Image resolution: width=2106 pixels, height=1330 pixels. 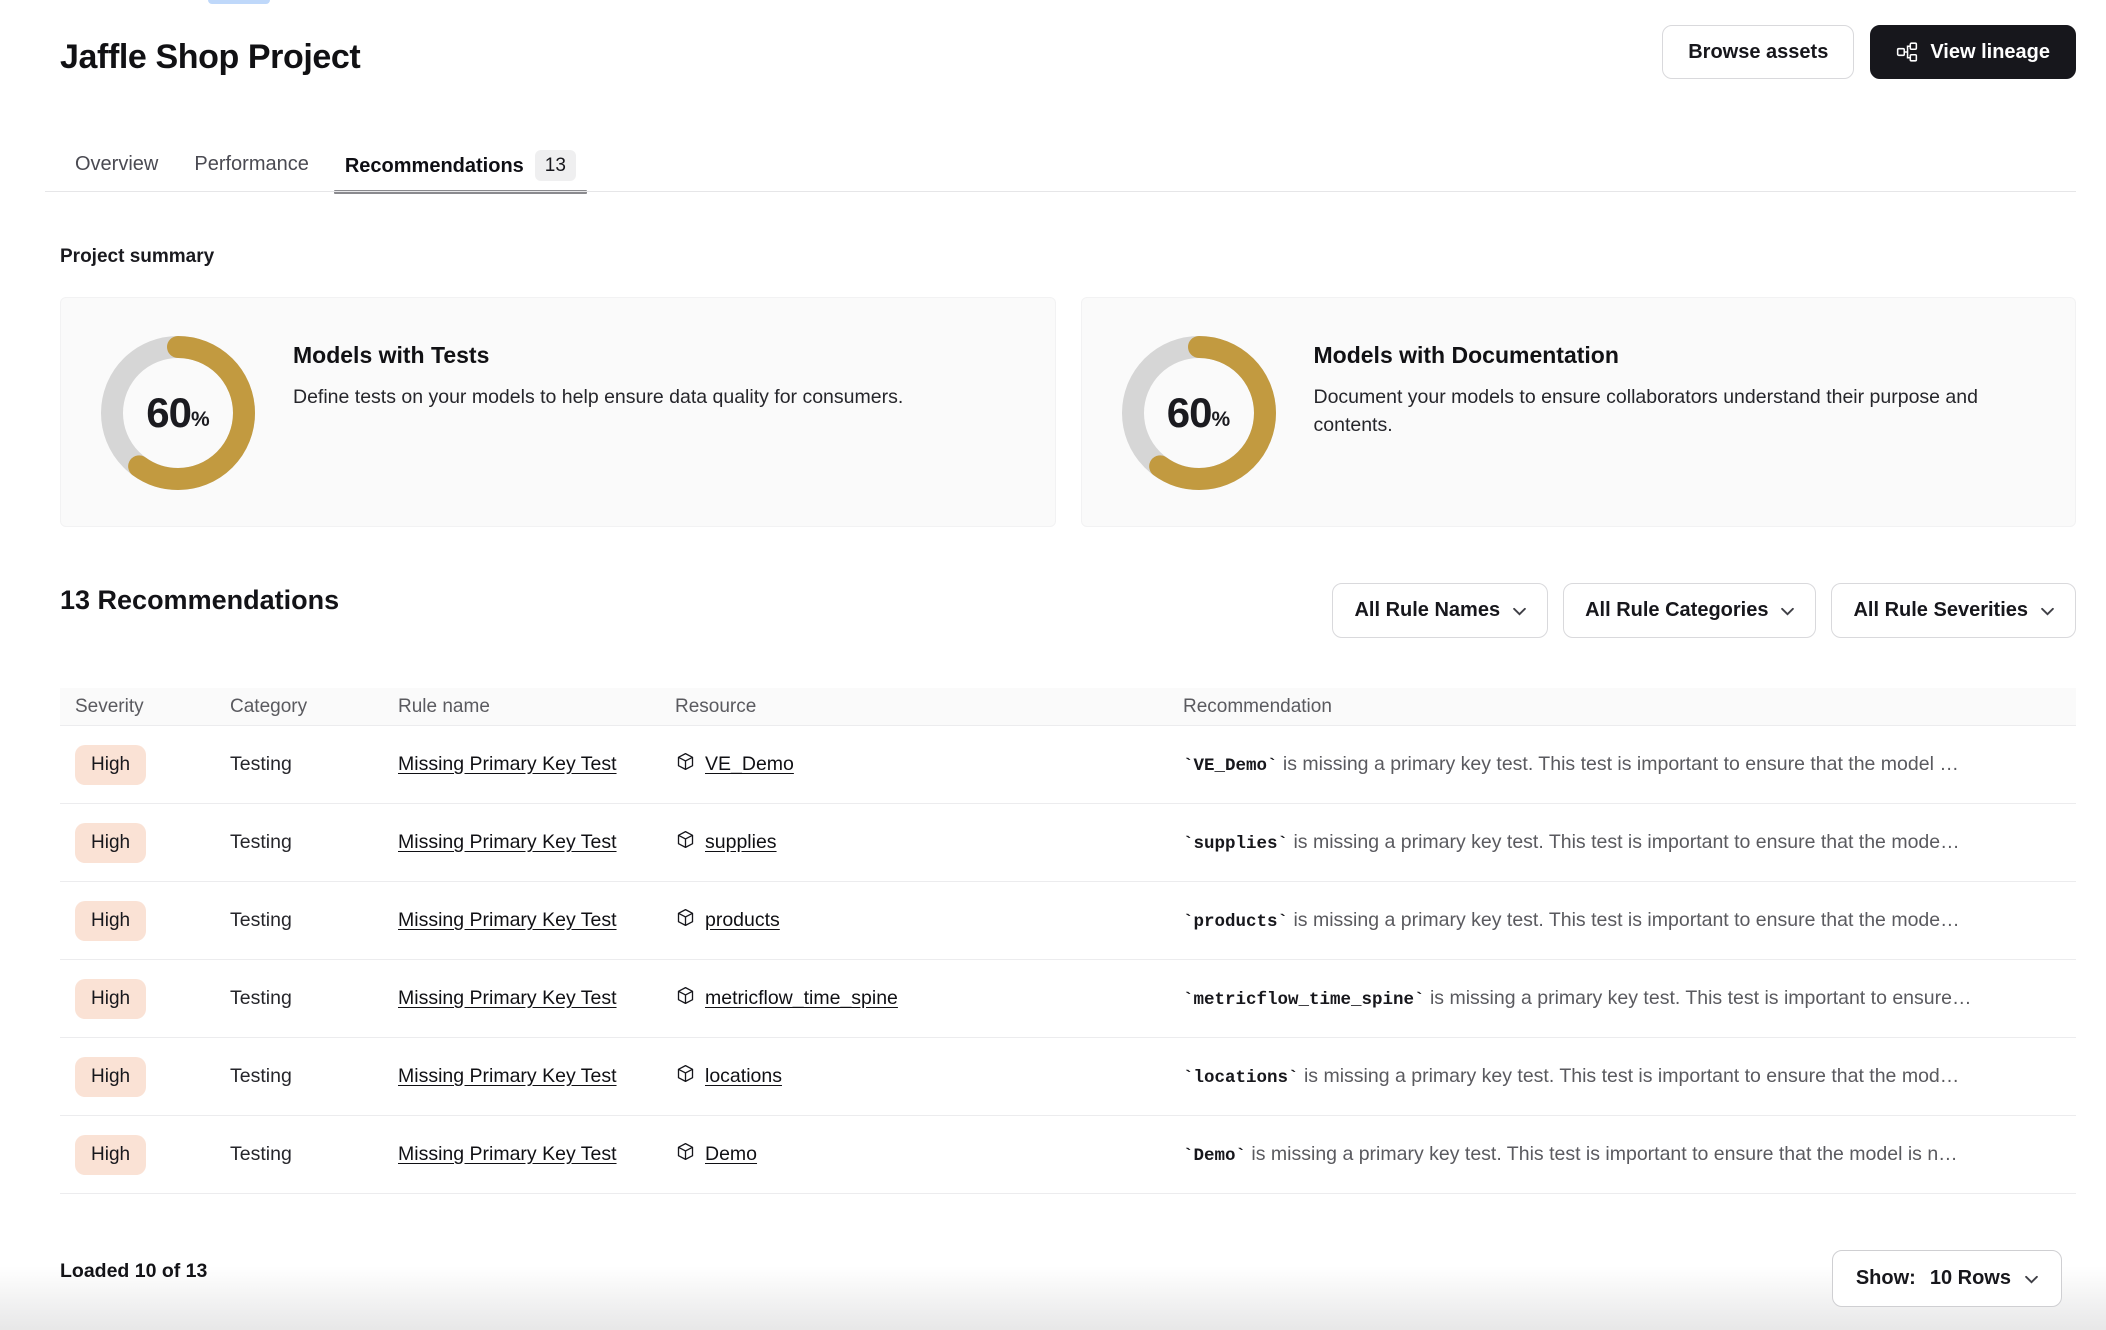 What do you see at coordinates (434, 165) in the screenshot?
I see `tab-recommendations-label: Recommendations` at bounding box center [434, 165].